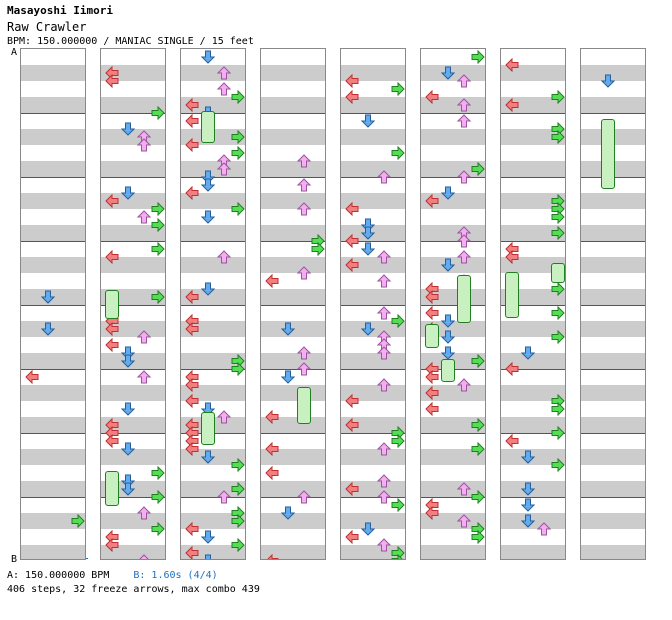 The height and width of the screenshot is (620, 672). I want to click on bpm-legend: A: 150.000000 BPM B: 1.60s (4/4), so click(112, 576).